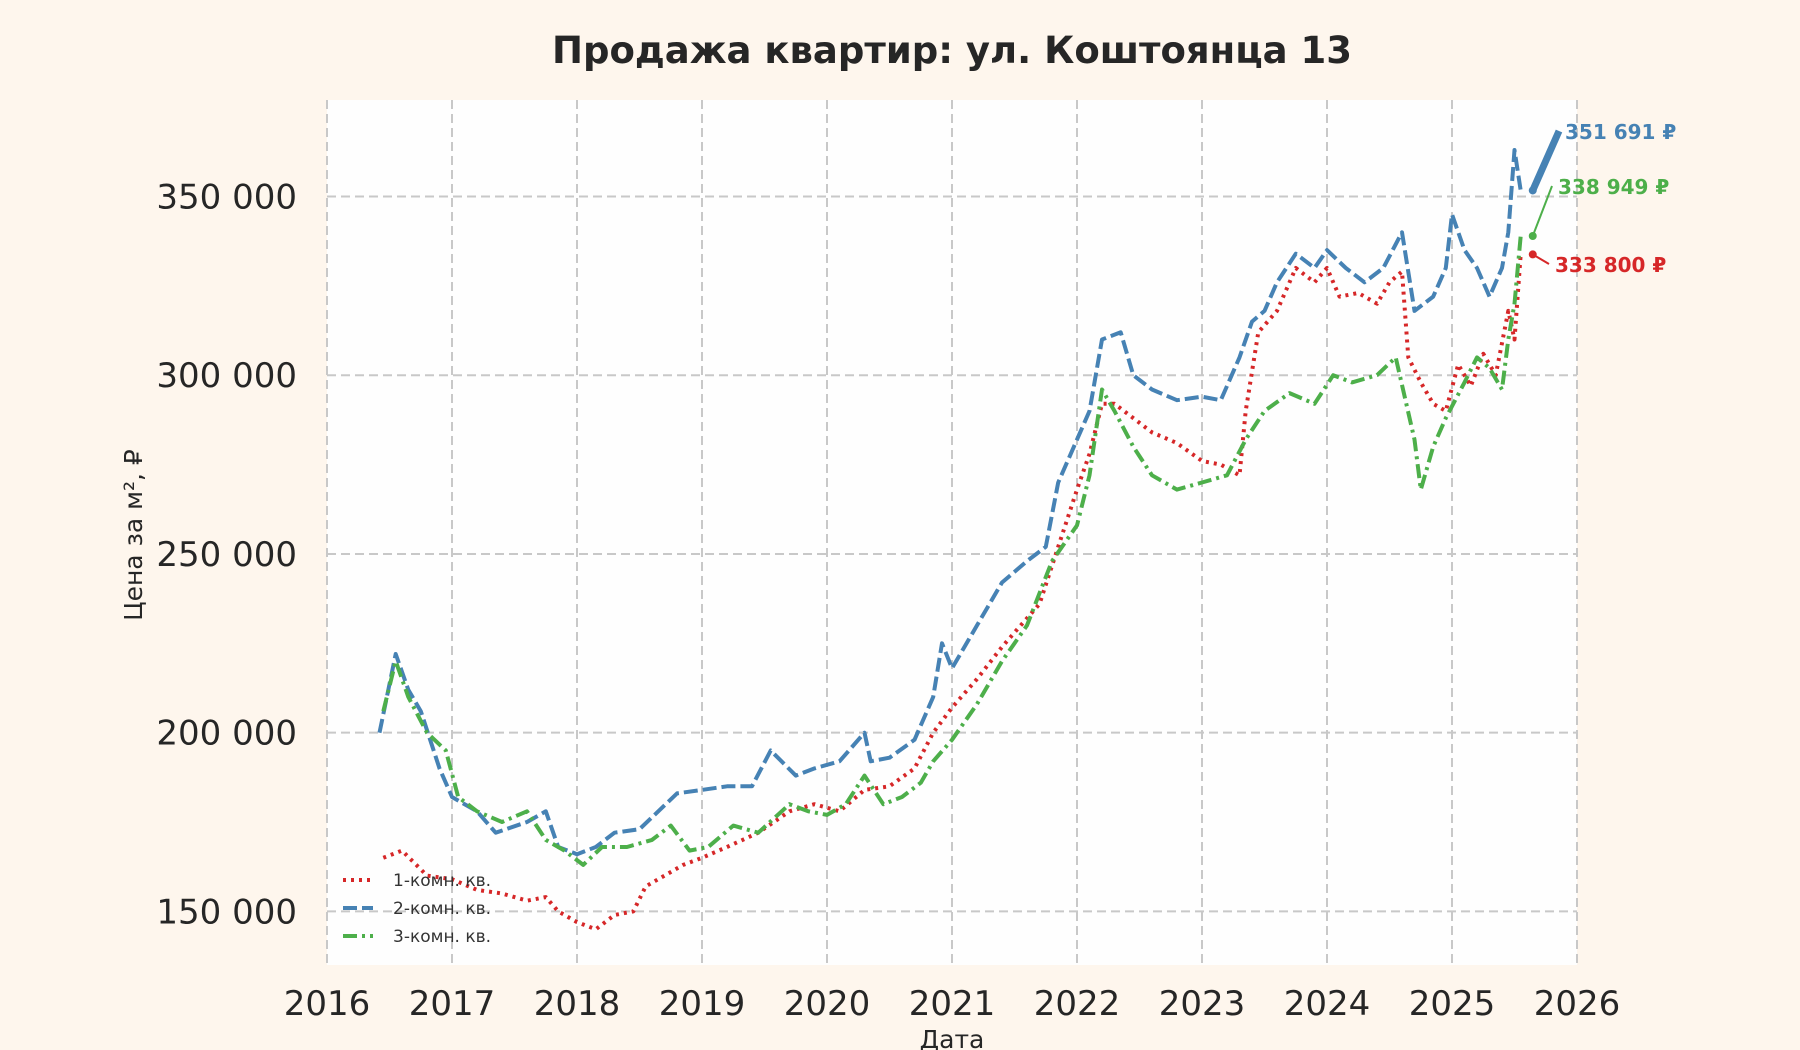 The image size is (1800, 1050). I want to click on end-value-label: 333 800 ₽, so click(1610, 265).